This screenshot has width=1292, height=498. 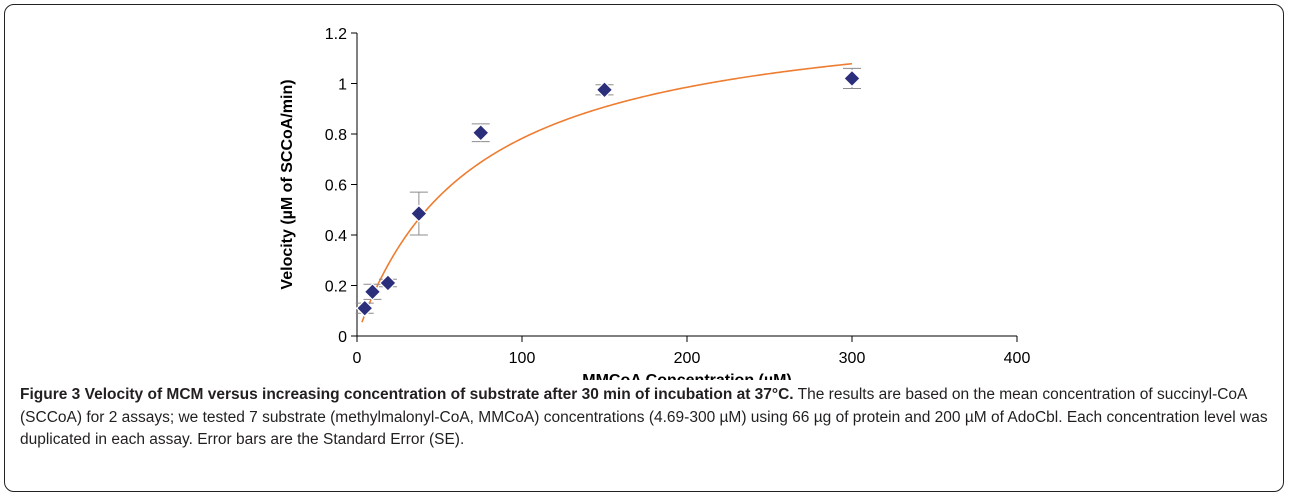 What do you see at coordinates (342, 337) in the screenshot?
I see `y-tick-label: 0` at bounding box center [342, 337].